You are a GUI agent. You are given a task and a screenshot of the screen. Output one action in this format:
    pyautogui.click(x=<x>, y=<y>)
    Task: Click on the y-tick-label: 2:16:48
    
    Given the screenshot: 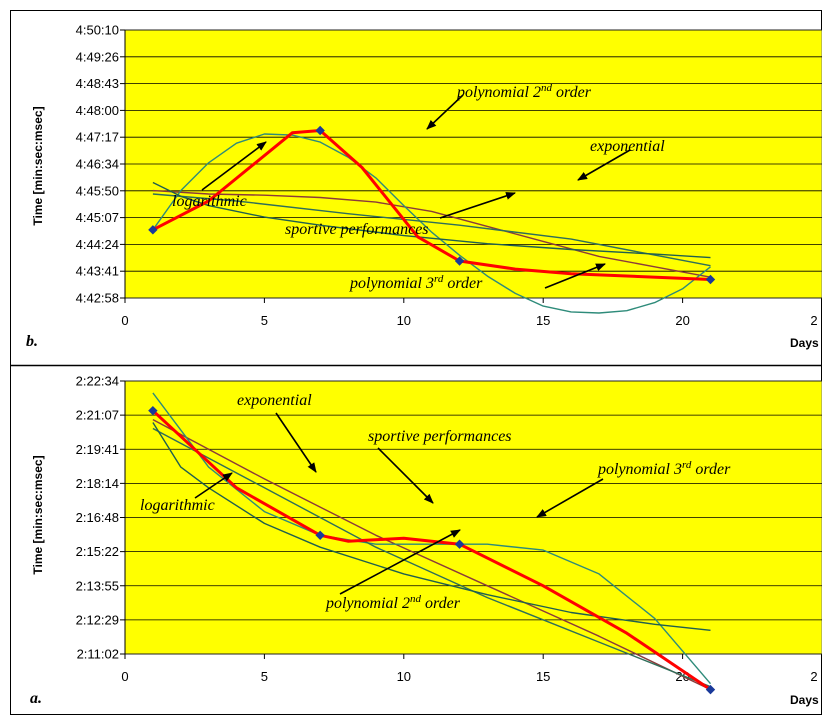 What is the action you would take?
    pyautogui.click(x=97, y=517)
    